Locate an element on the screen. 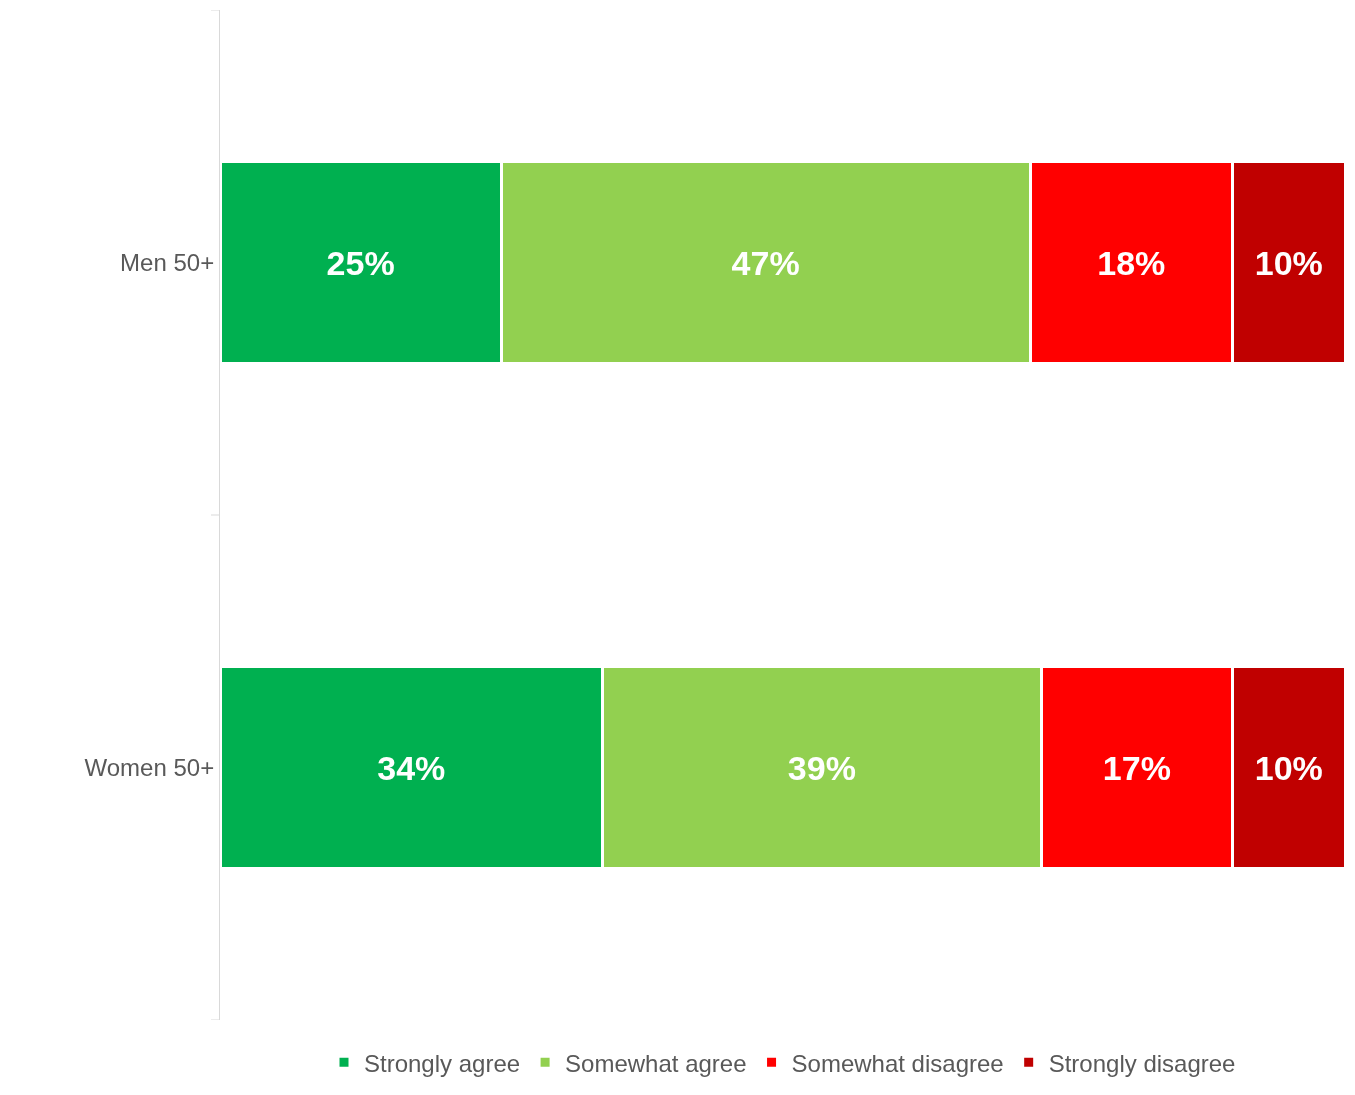 The image size is (1355, 1095). data-label: 39% is located at coordinates (821, 767).